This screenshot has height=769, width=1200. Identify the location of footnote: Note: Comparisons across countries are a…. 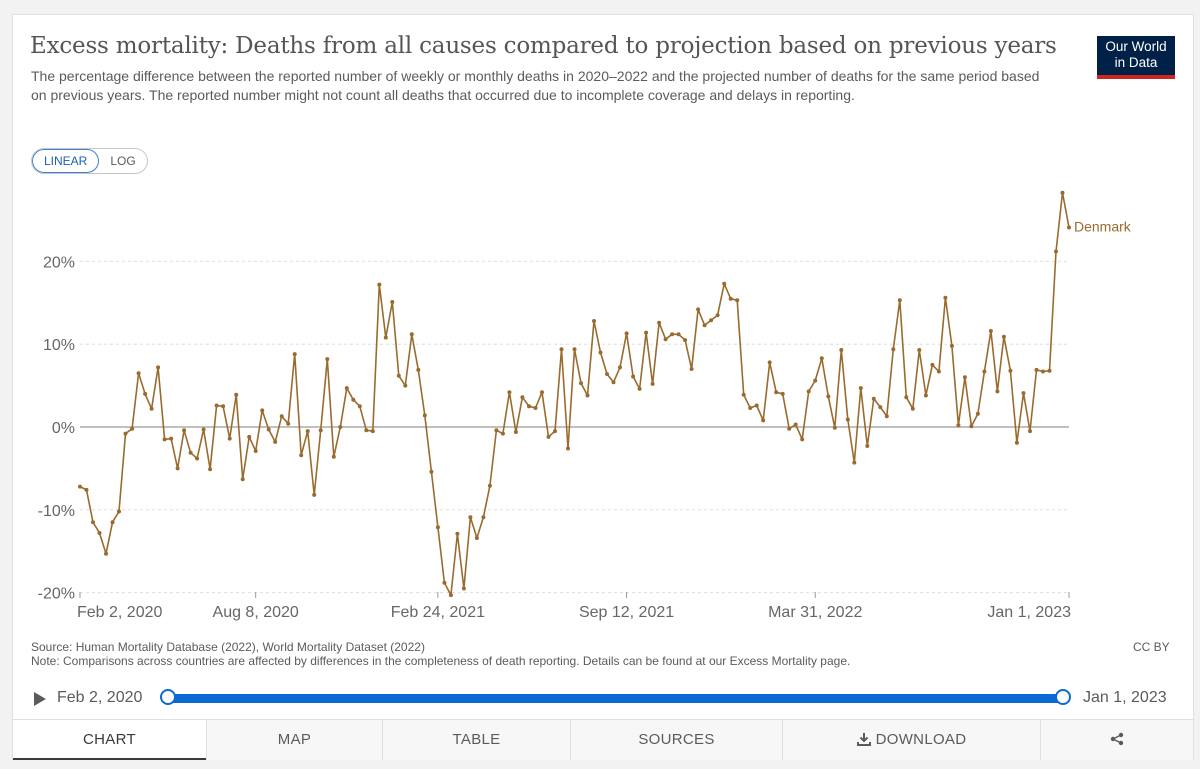
(441, 661).